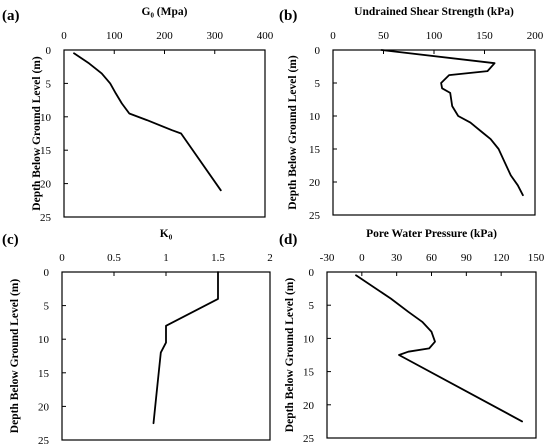  I want to click on x-tick-label: 2, so click(270, 258).